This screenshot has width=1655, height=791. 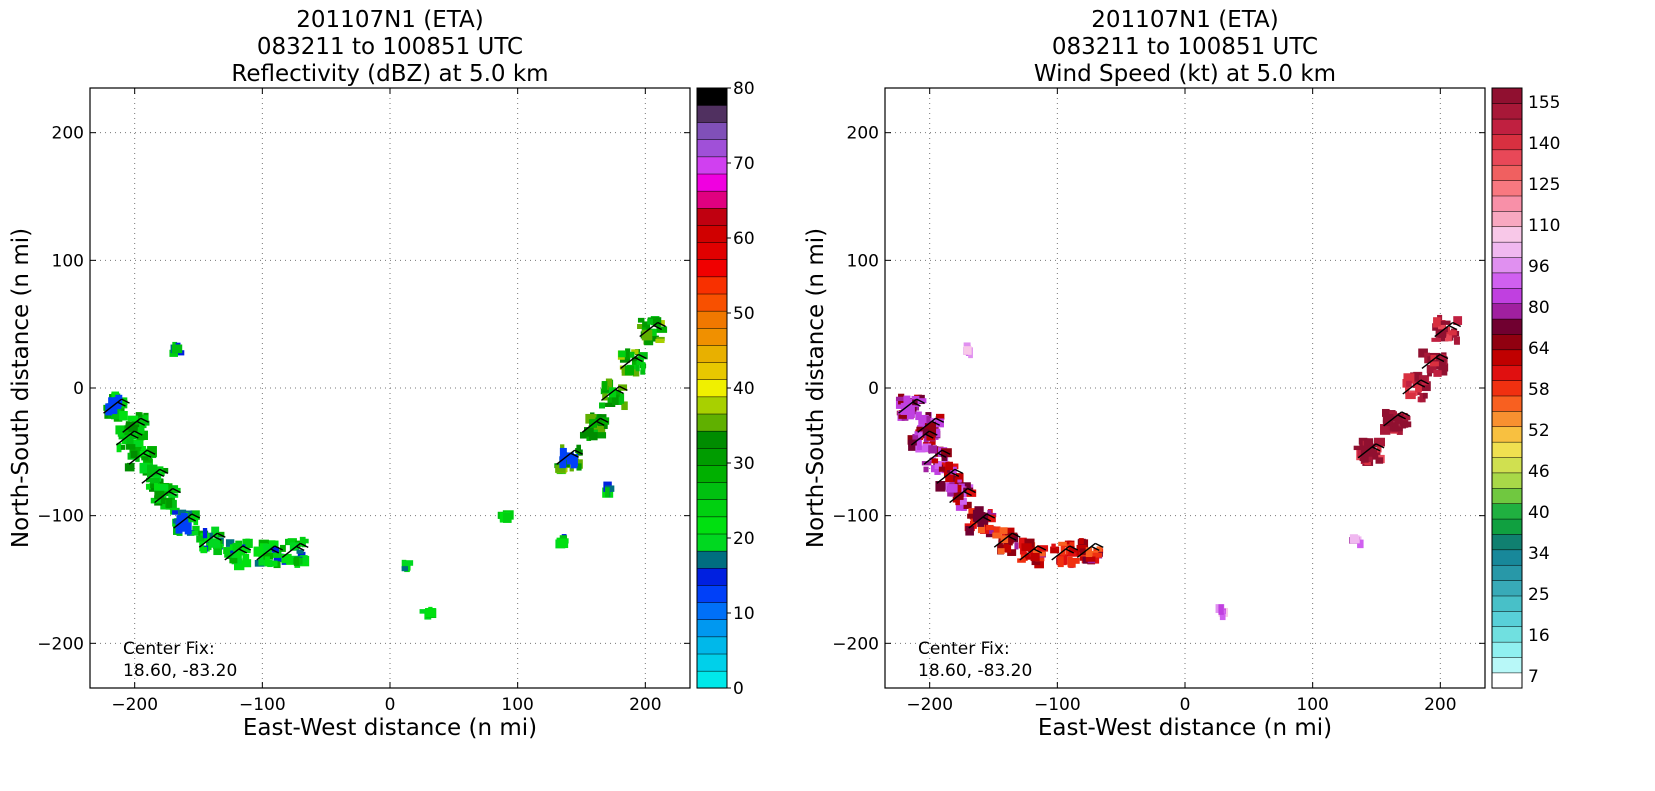 I want to click on colorbar-tick-label: 40, so click(x=1539, y=513).